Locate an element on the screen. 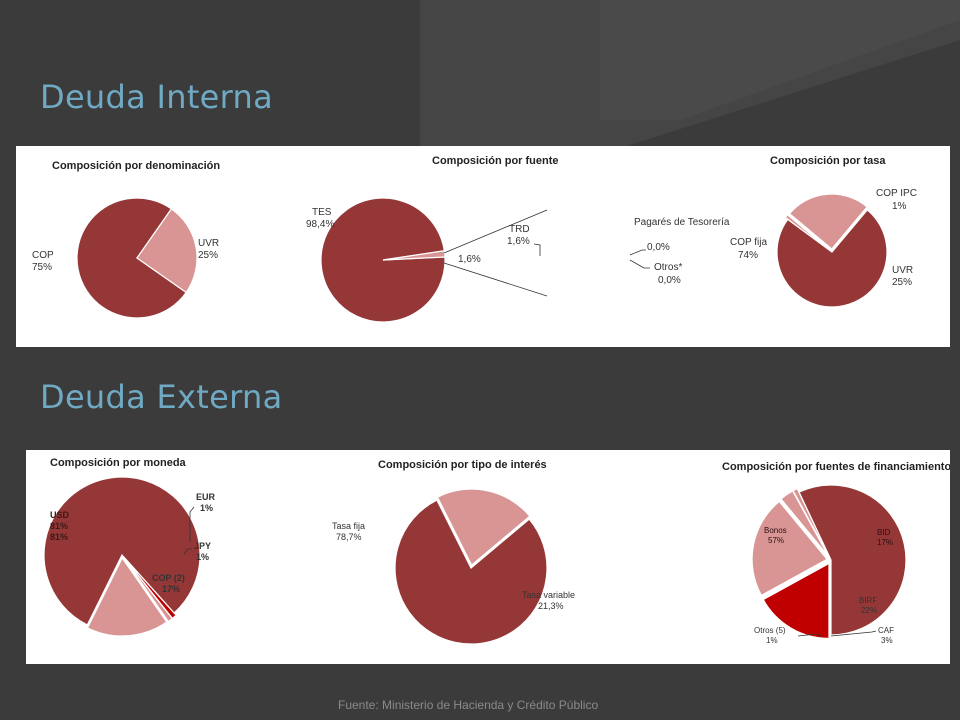  value-trd: 1,6% is located at coordinates (518, 241).